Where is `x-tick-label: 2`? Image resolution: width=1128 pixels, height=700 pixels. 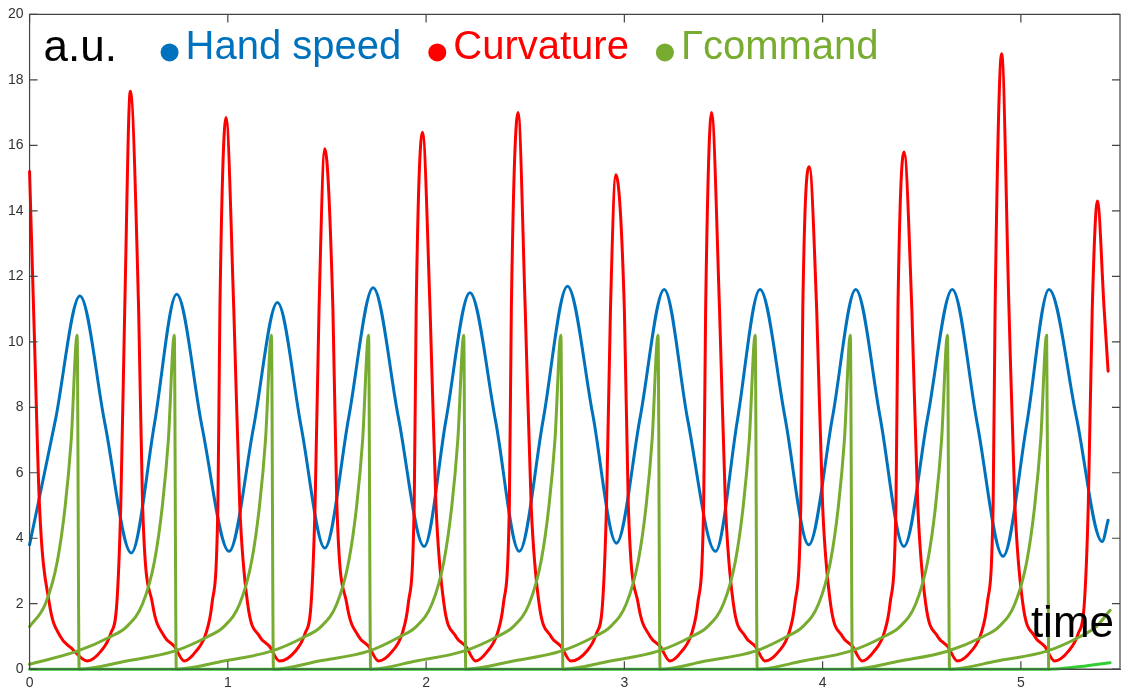 x-tick-label: 2 is located at coordinates (426, 682).